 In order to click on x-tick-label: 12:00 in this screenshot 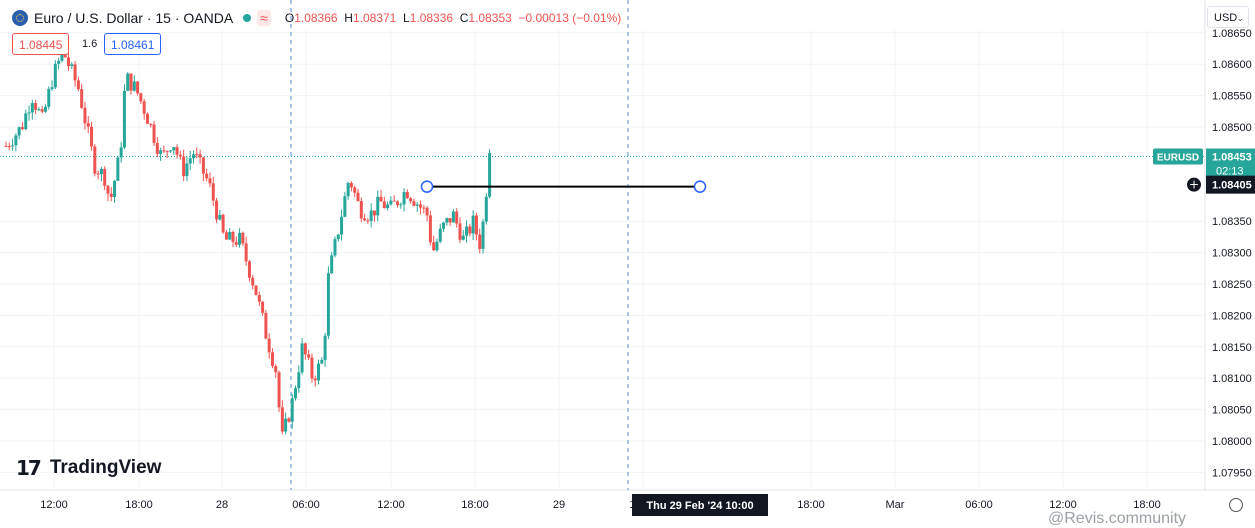, I will do `click(54, 505)`.